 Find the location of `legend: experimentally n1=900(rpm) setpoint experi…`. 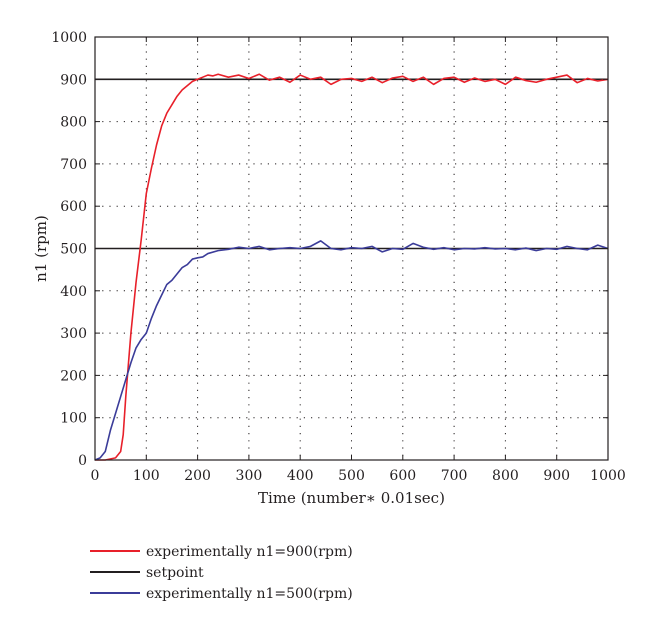

legend: experimentally n1=900(rpm) setpoint experi… is located at coordinates (221, 573).